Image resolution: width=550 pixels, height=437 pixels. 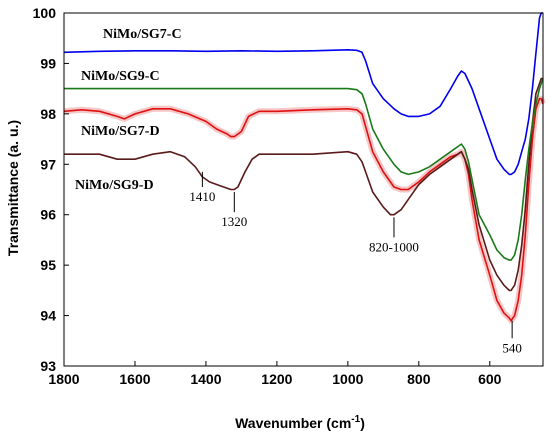 I want to click on y-tick-label: 99, so click(x=48, y=63).